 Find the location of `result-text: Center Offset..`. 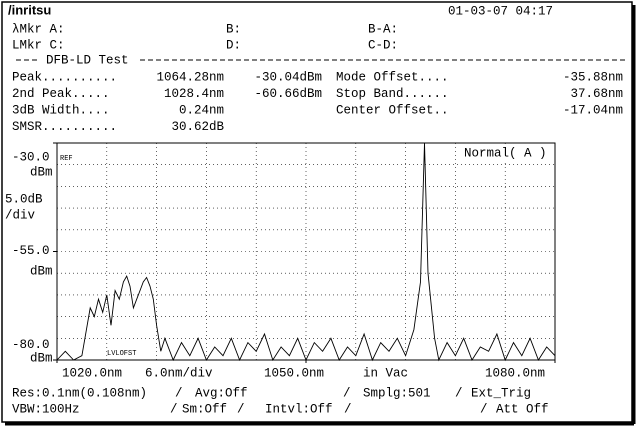

result-text: Center Offset.. is located at coordinates (392, 110).